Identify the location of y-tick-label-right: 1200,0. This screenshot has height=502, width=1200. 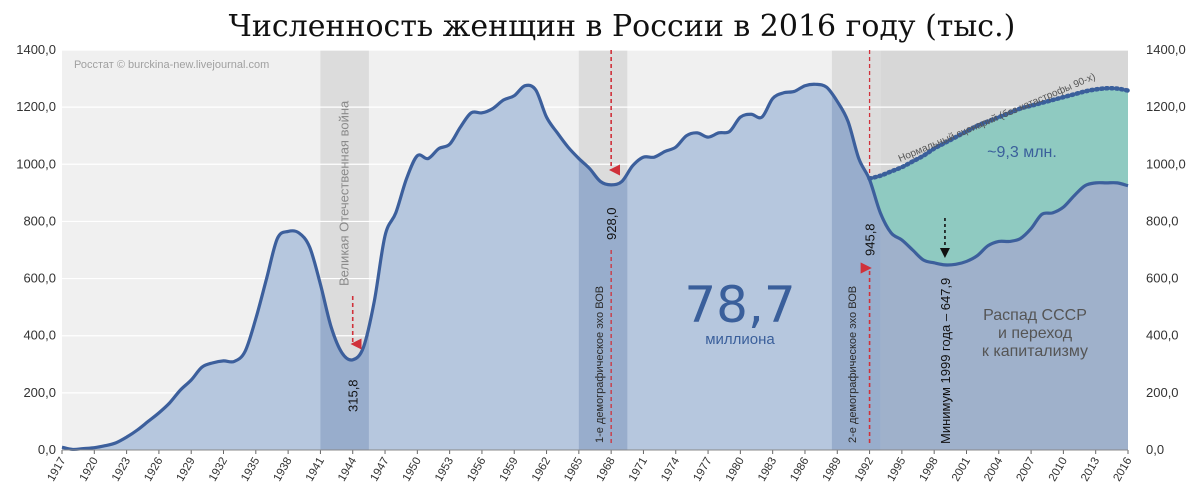
(1166, 106).